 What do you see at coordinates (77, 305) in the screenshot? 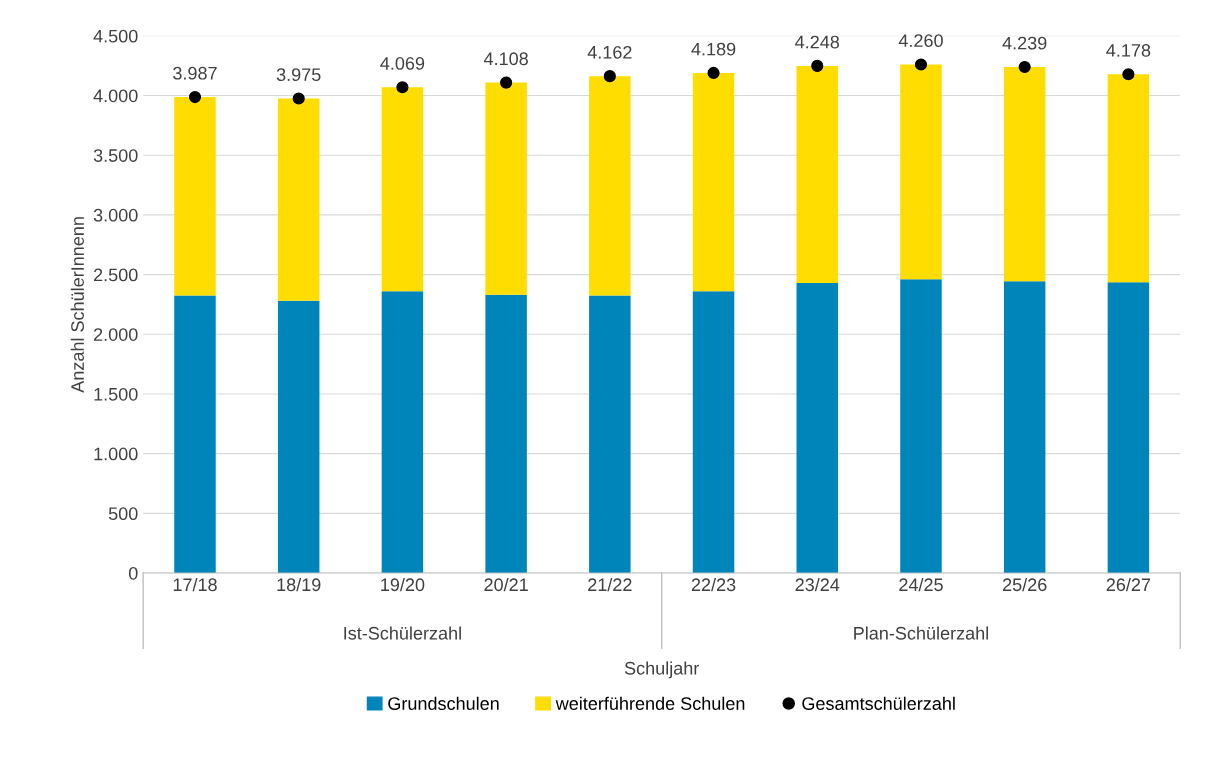
I see `y-axis-title: Anzahl SchülerInnenn` at bounding box center [77, 305].